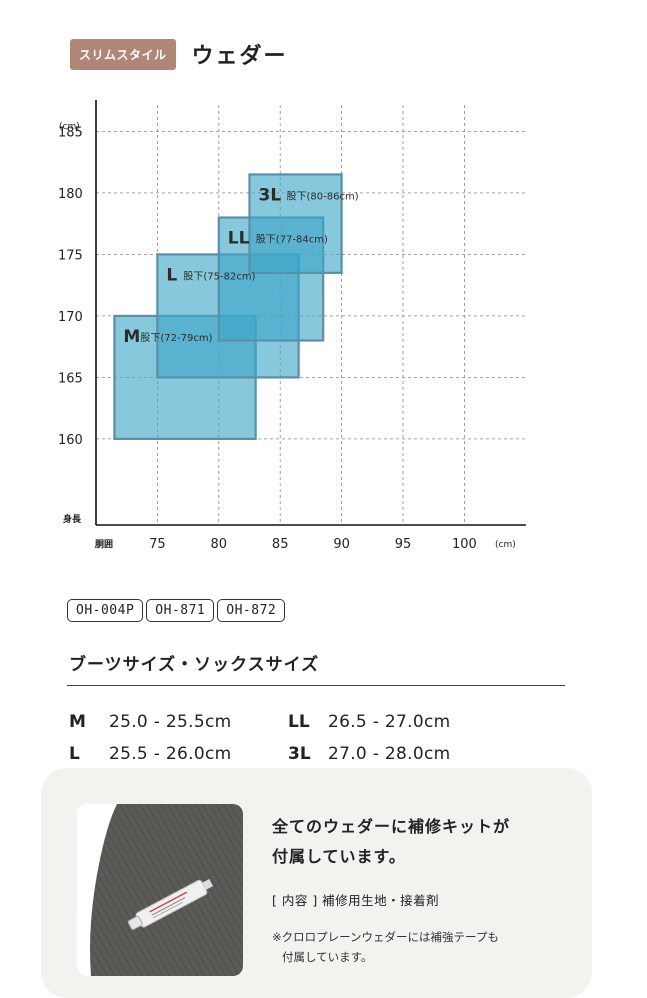 The width and height of the screenshot is (647, 998). Describe the element at coordinates (299, 722) in the screenshot. I see `size-label: LL` at that location.